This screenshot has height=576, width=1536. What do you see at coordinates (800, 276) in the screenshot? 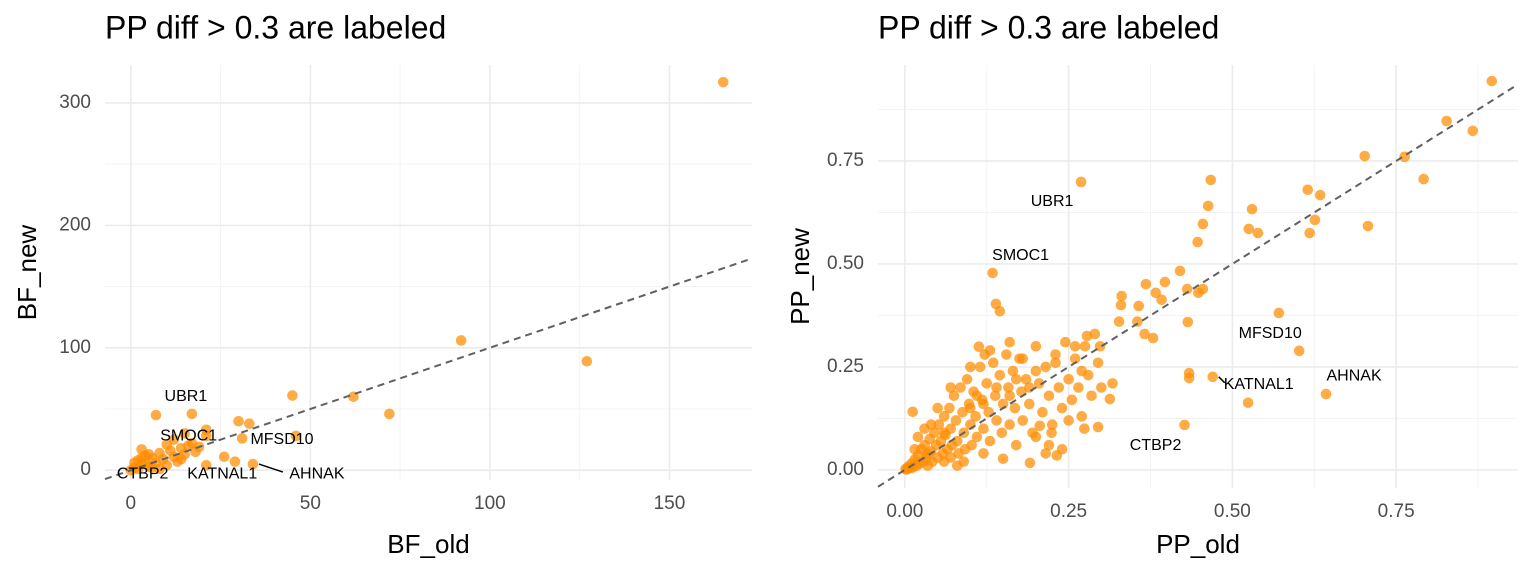
I see `y-axis-label: PP_new` at bounding box center [800, 276].